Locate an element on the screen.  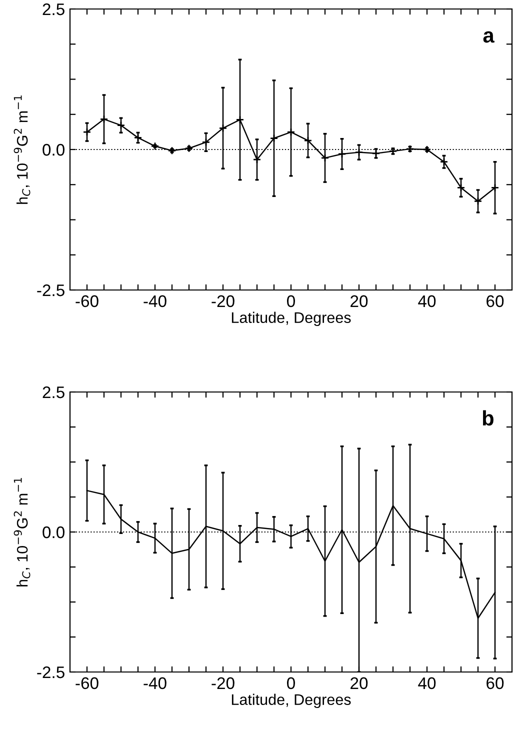
annotation: b is located at coordinates (488, 418).